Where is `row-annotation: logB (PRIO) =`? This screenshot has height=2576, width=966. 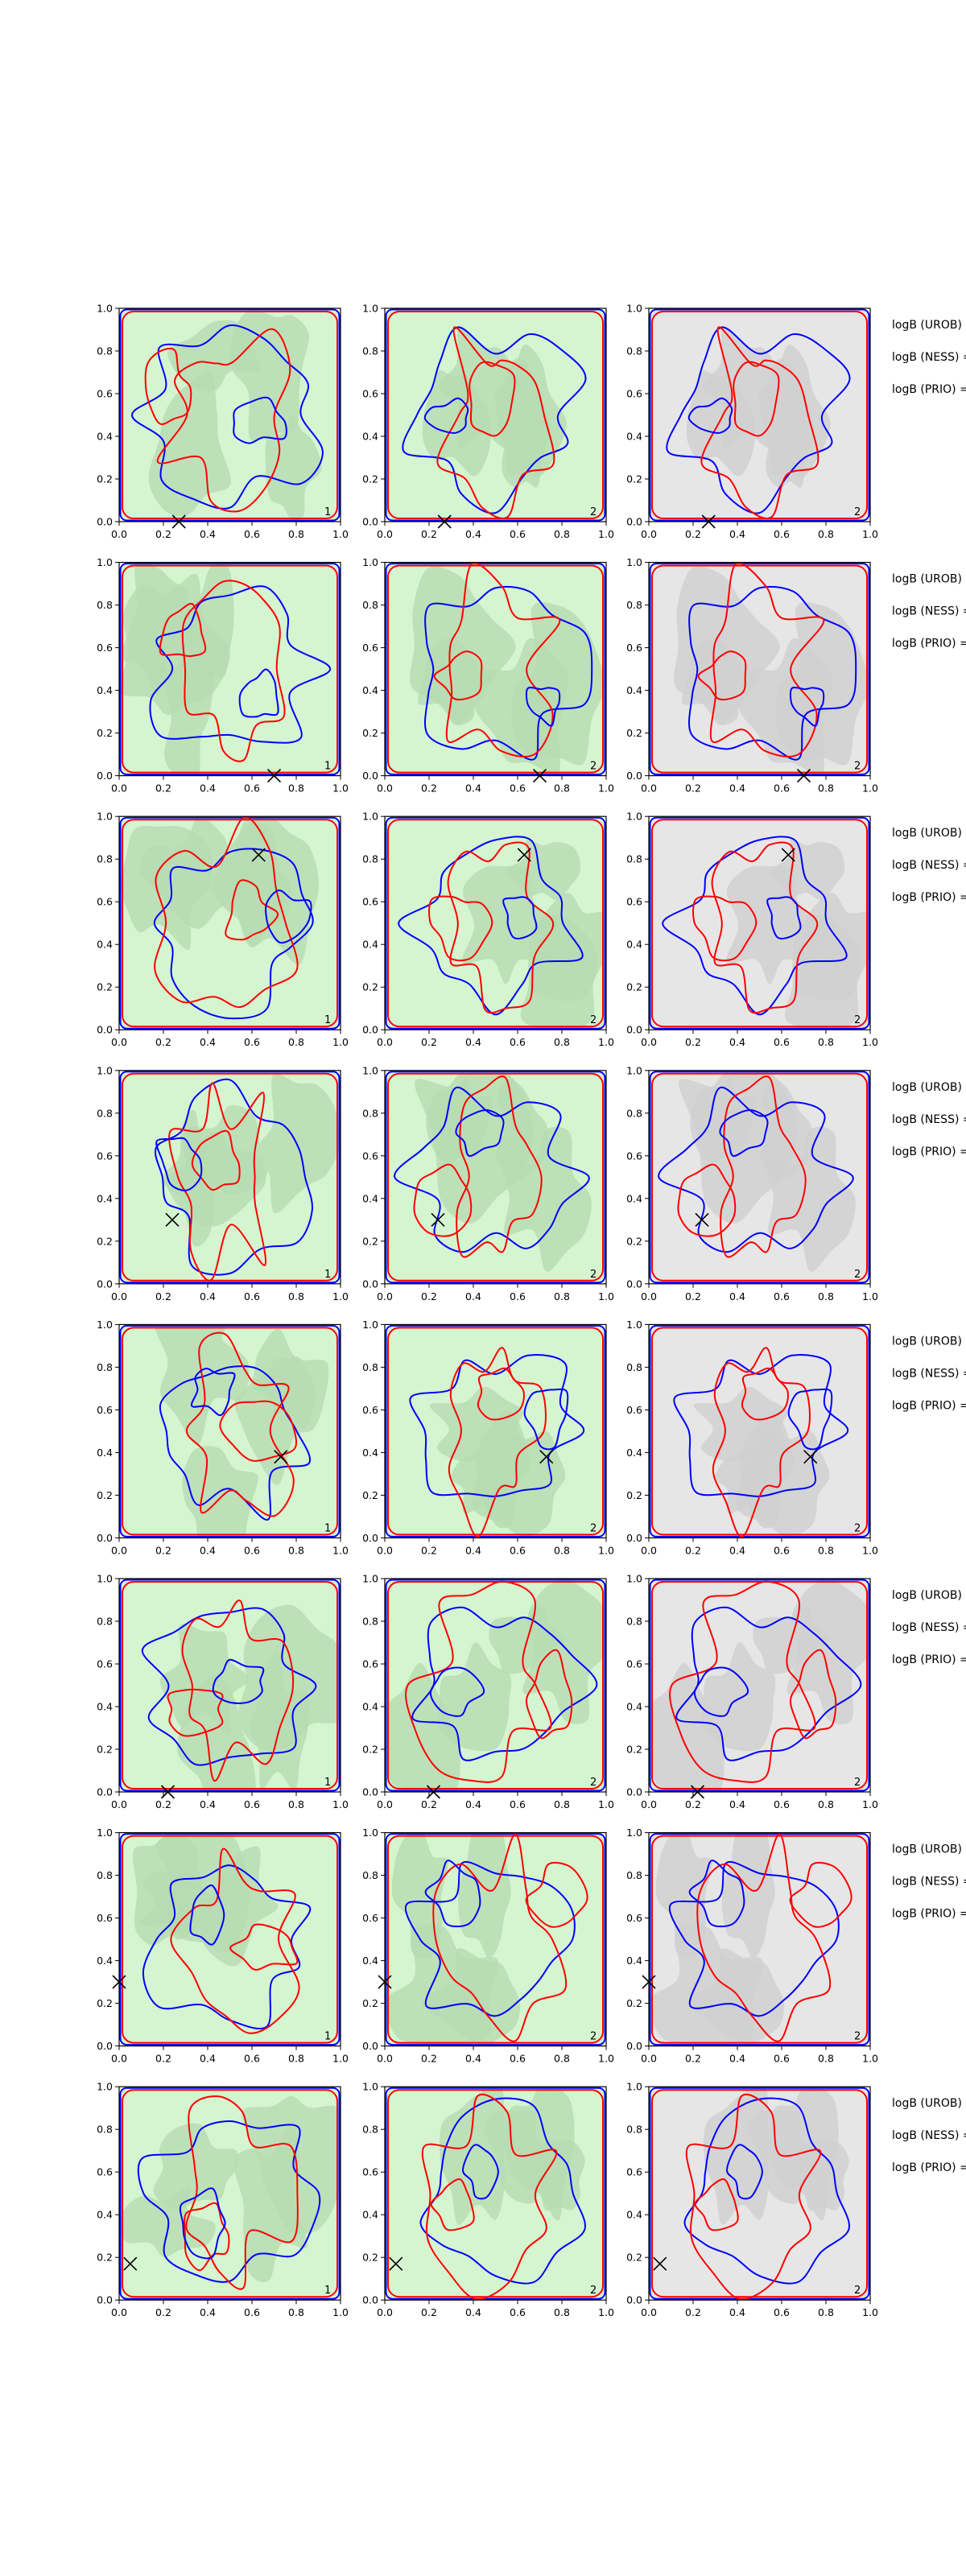
row-annotation: logB (PRIO) = is located at coordinates (929, 644).